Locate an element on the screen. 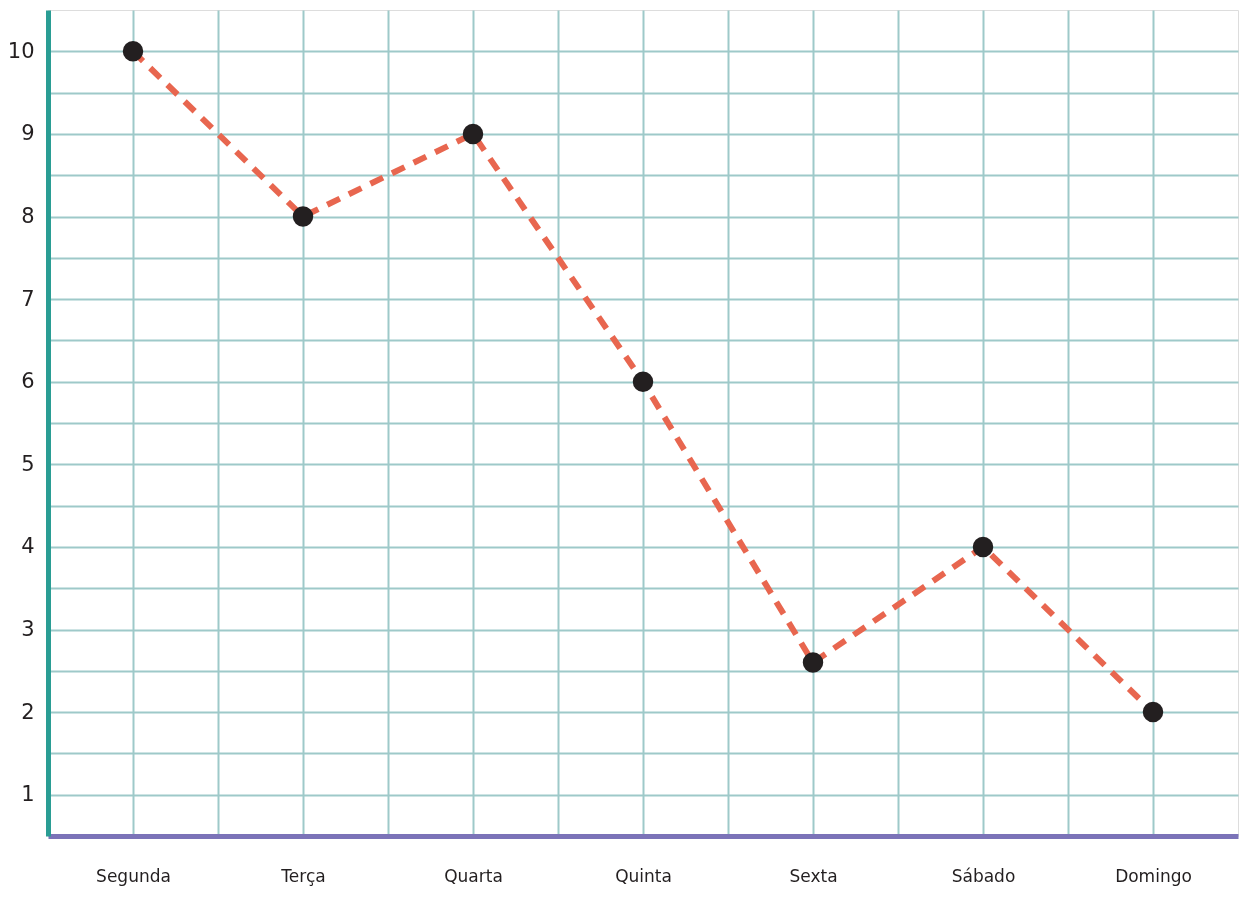 Image resolution: width=1240 pixels, height=897 pixels. y-tick-label: 4 is located at coordinates (28, 546).